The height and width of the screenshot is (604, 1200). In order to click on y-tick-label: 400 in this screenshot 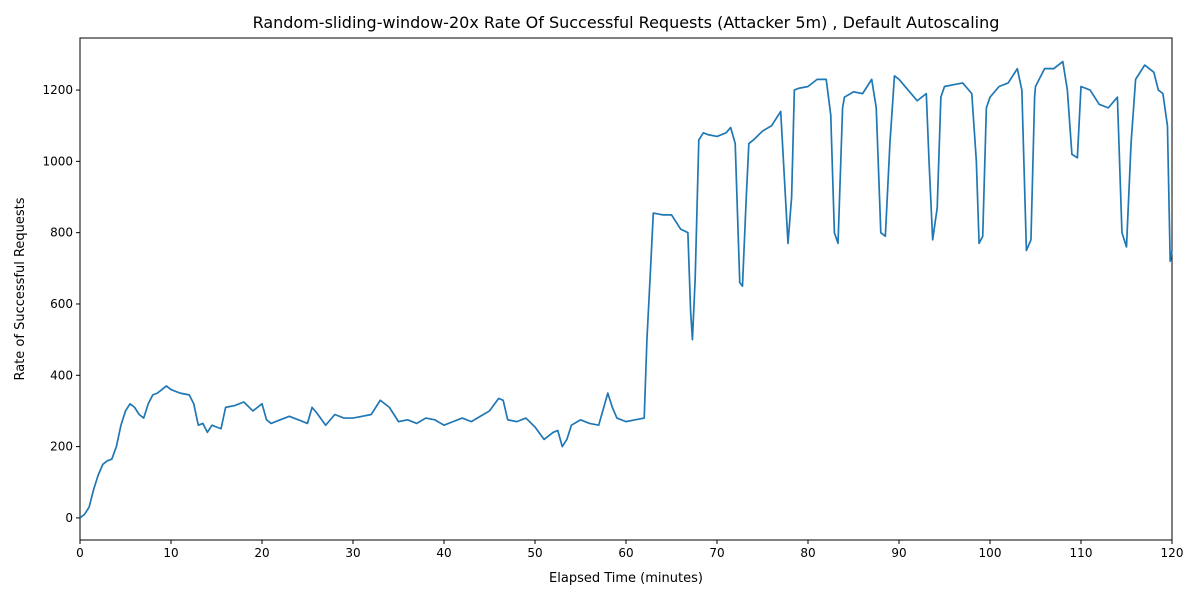, I will do `click(61, 375)`.